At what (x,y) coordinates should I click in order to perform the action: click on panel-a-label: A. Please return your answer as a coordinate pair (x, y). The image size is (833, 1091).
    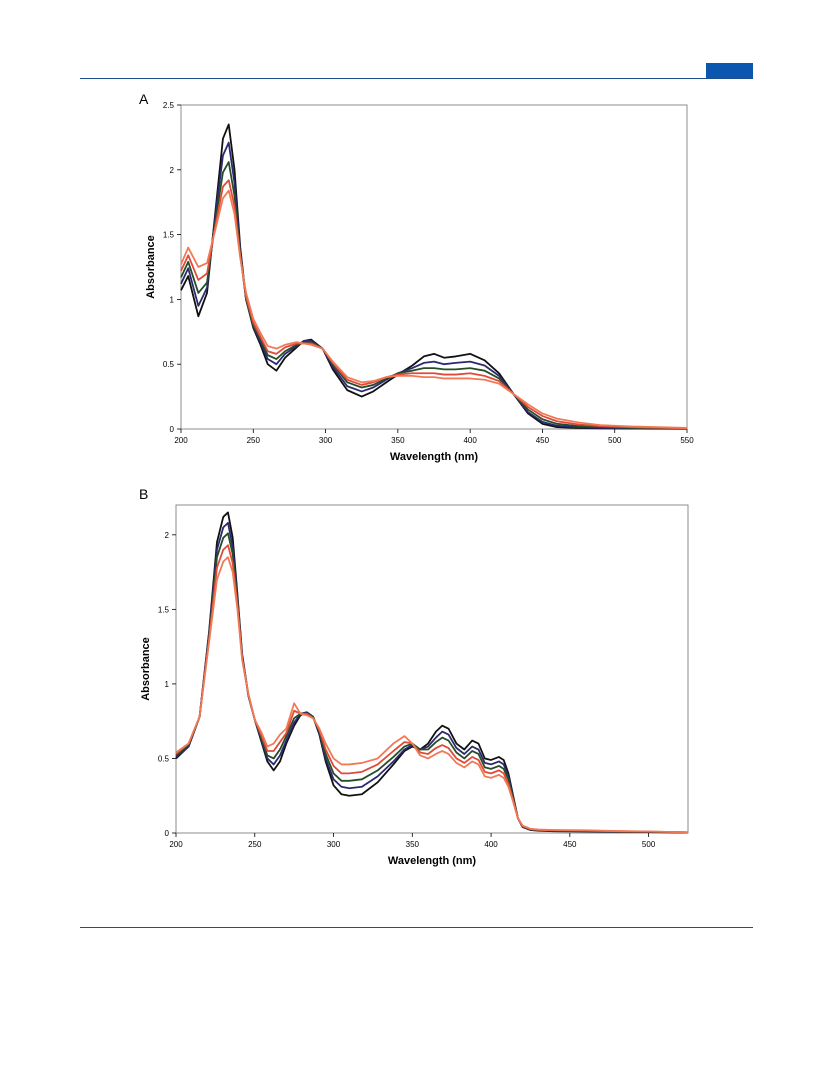
    Looking at the image, I should click on (144, 99).